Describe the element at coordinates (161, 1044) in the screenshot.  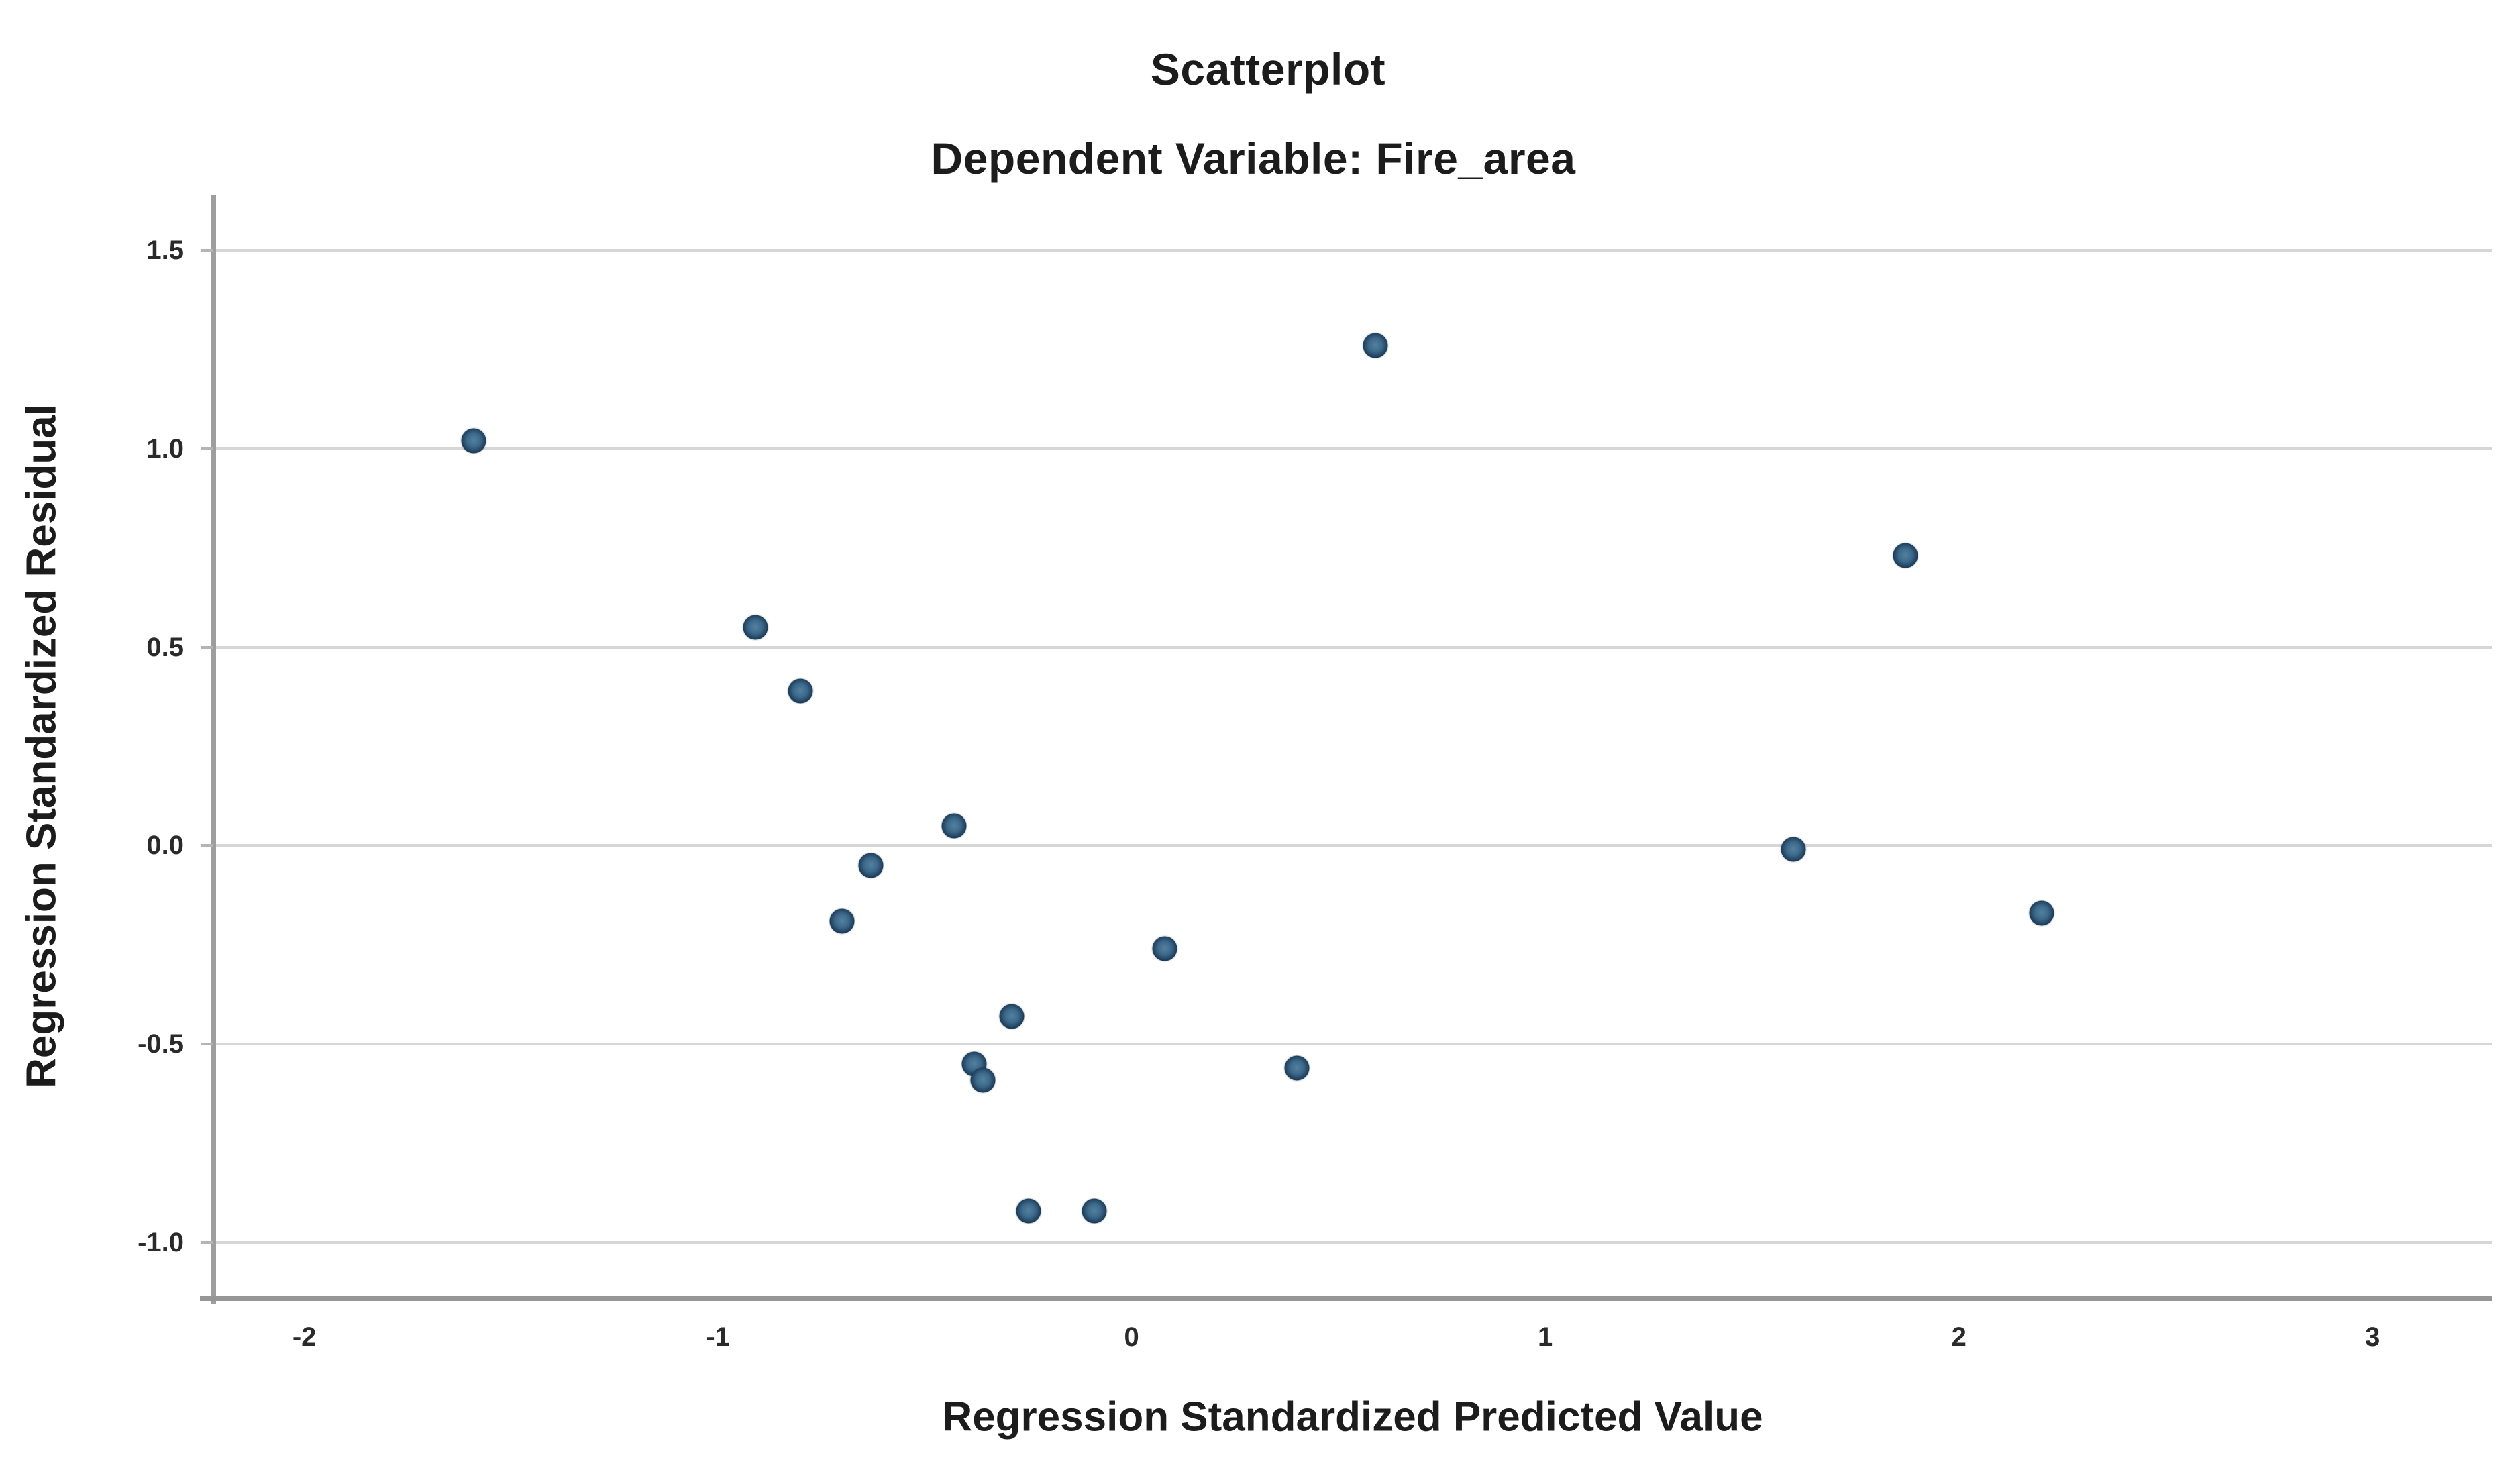
I see `y-tick-label: -0.5` at that location.